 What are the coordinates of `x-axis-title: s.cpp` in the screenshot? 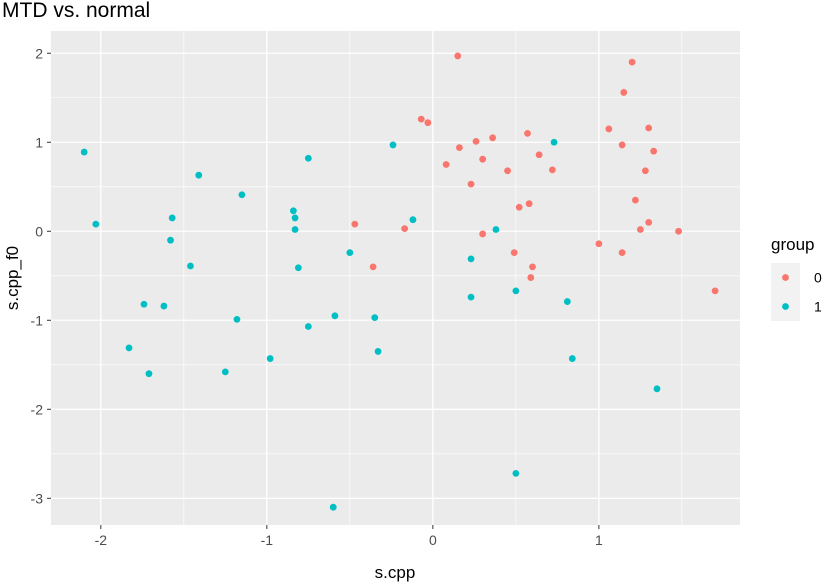 It's located at (395, 572).